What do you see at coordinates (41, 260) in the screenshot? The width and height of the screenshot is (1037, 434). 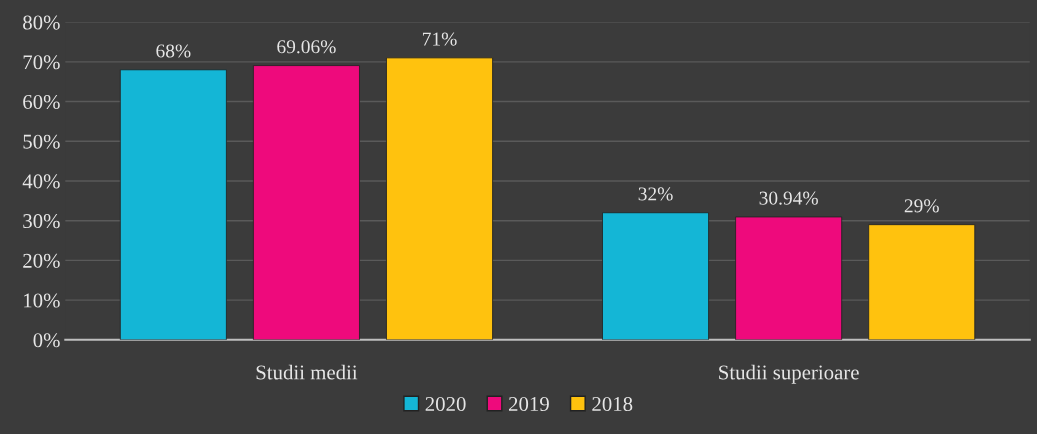 I see `y-tick-label: 20%` at bounding box center [41, 260].